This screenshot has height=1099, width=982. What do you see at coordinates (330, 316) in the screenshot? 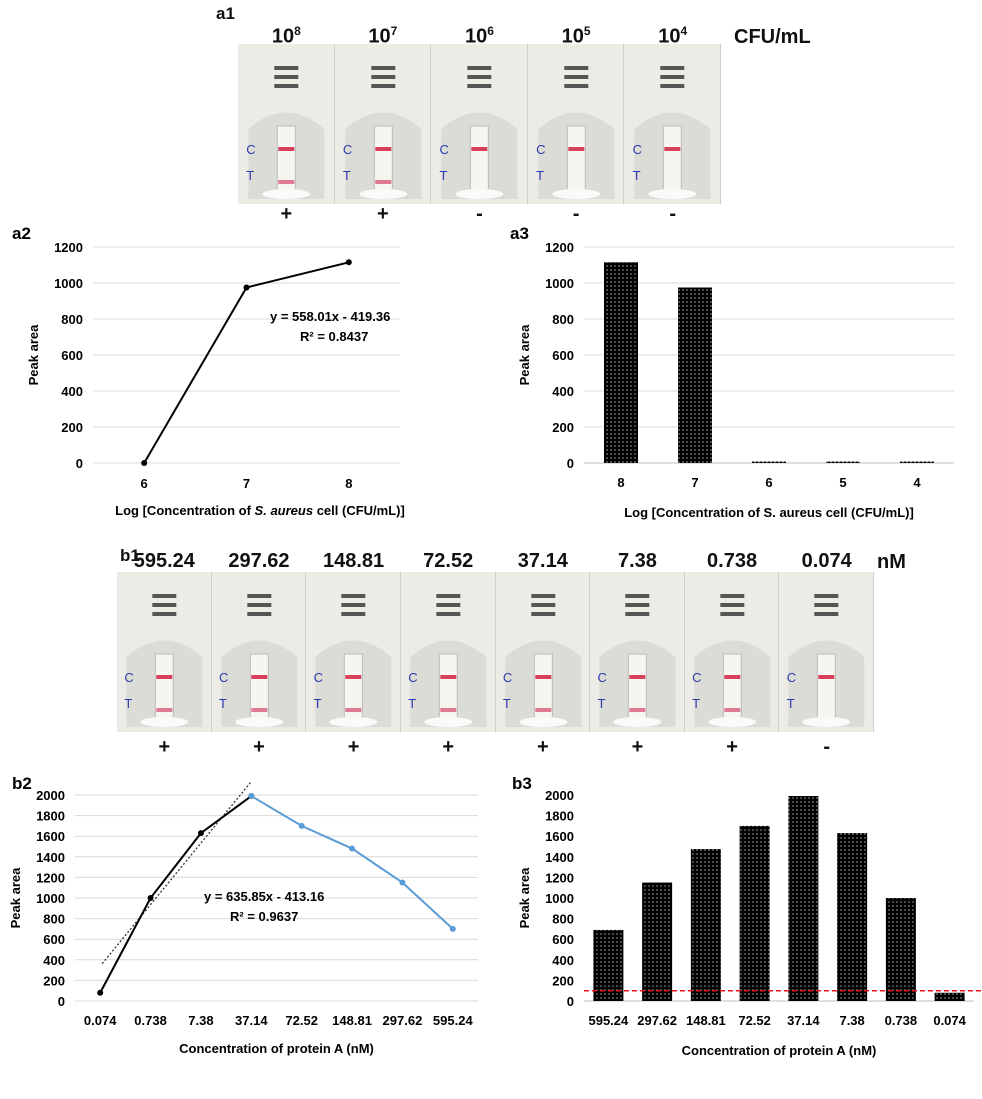
I see `trend-equation: y = 558.01x - 419.36` at bounding box center [330, 316].